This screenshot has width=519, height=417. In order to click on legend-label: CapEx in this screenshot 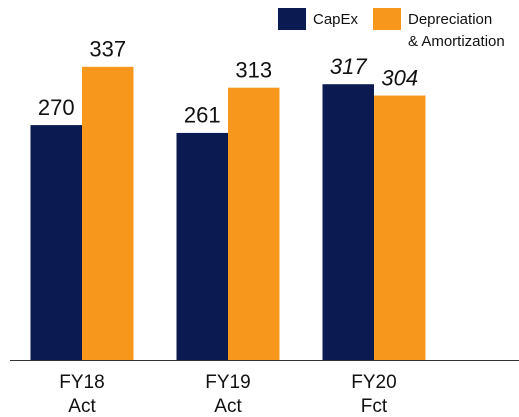, I will do `click(336, 19)`.